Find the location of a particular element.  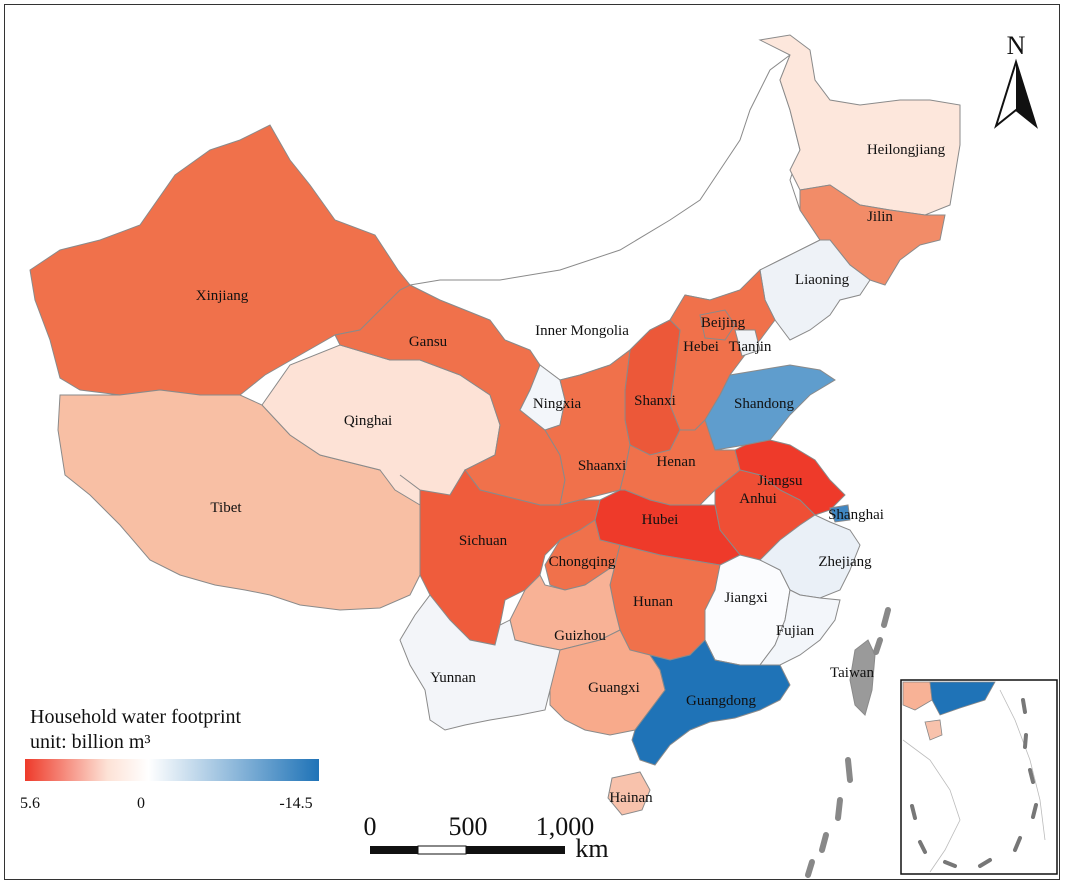

legend-min-label: 5.6 is located at coordinates (30, 803).